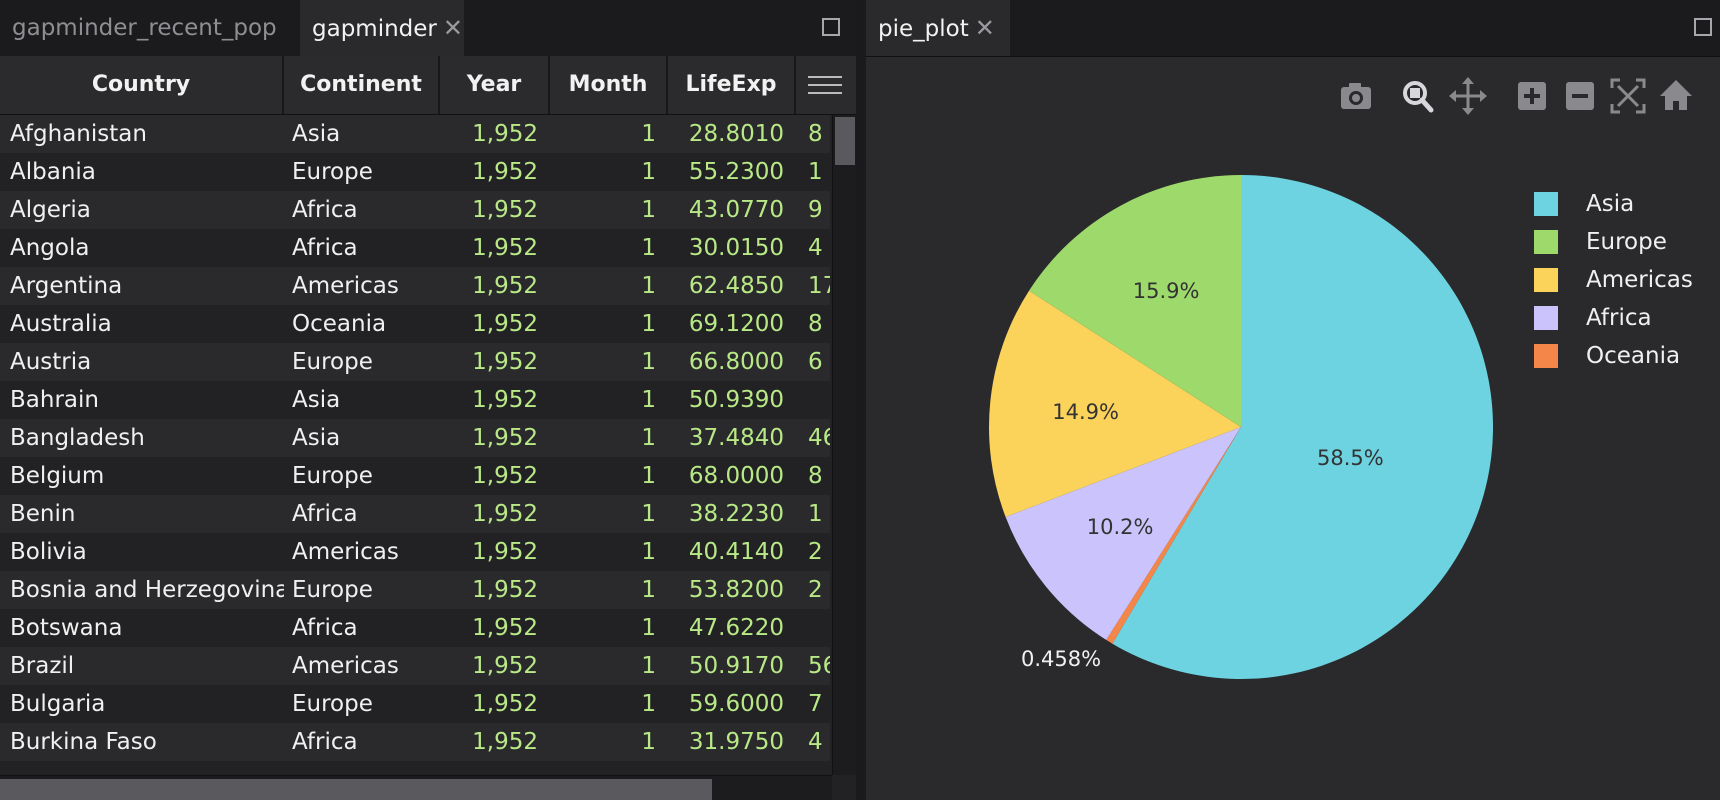 The image size is (1720, 800). I want to click on cell-country: Australia, so click(147, 324).